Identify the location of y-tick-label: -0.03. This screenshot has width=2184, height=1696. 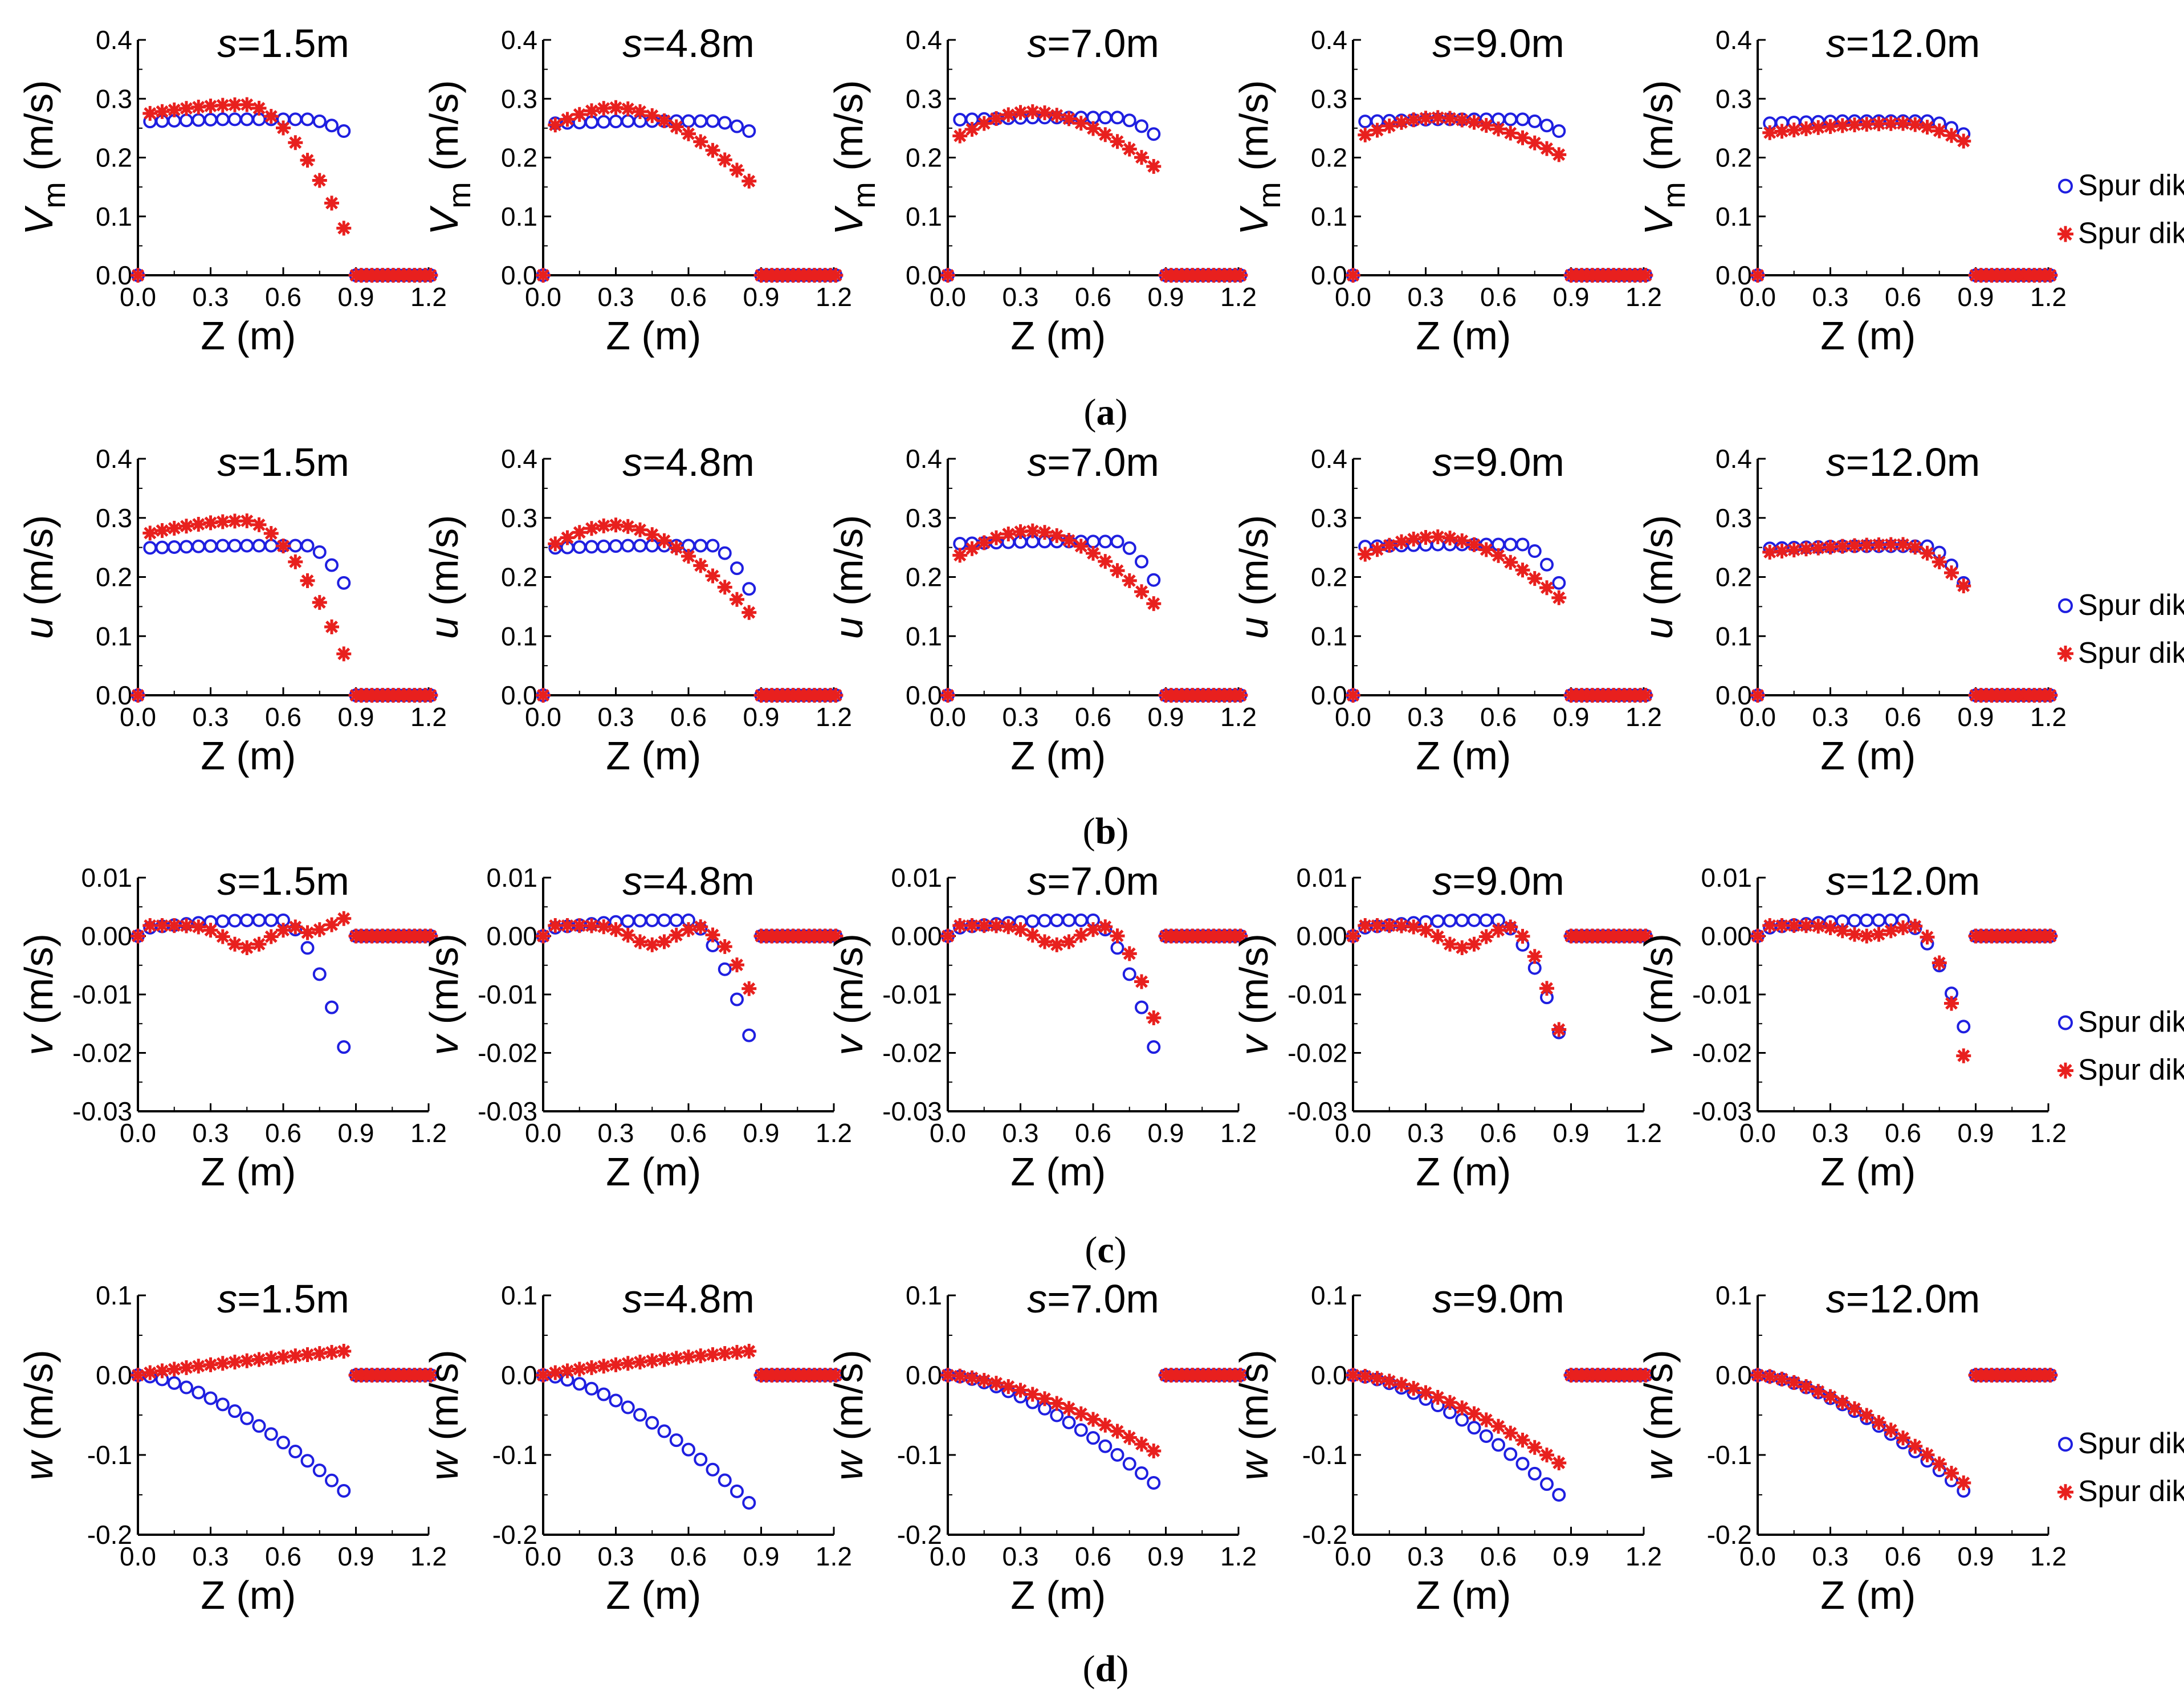
(1317, 1111).